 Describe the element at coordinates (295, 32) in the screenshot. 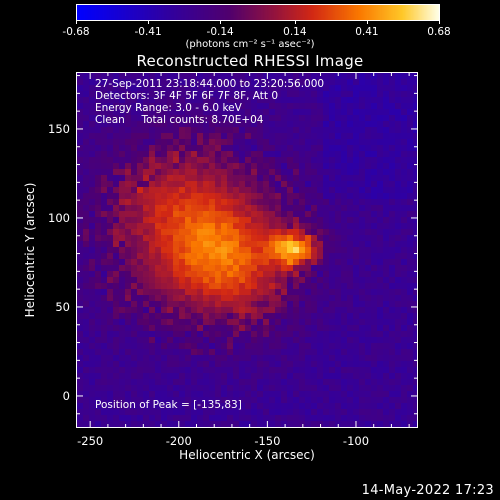

I see `colorbar-tick-label: 0.14` at that location.